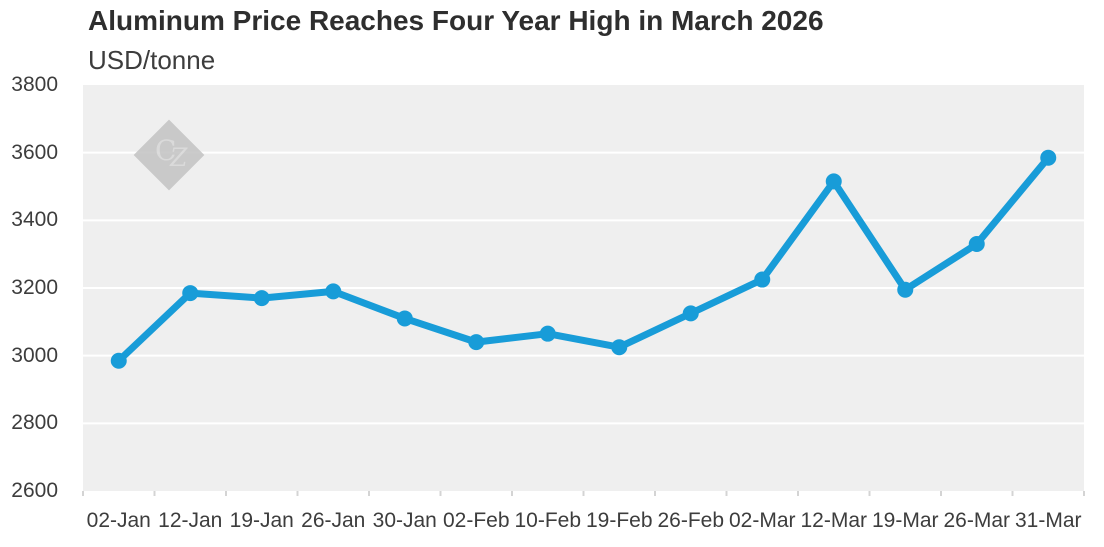 Image resolution: width=1104 pixels, height=547 pixels. What do you see at coordinates (34, 423) in the screenshot?
I see `y-tick-label: 2800` at bounding box center [34, 423].